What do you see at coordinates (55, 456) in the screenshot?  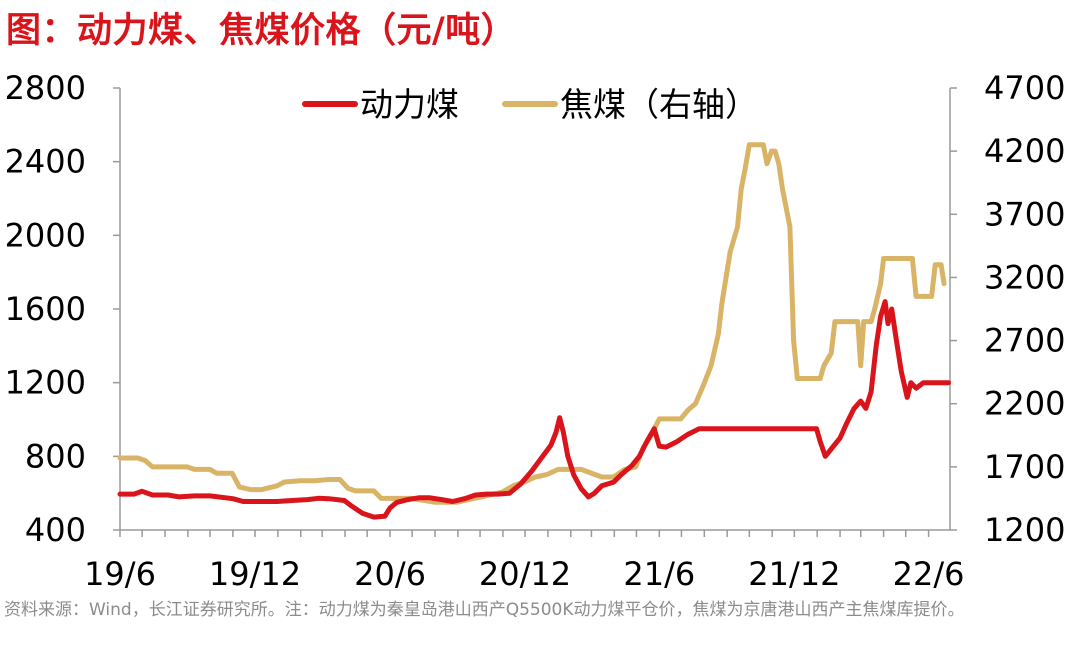 I see `left-tick-label: 800` at bounding box center [55, 456].